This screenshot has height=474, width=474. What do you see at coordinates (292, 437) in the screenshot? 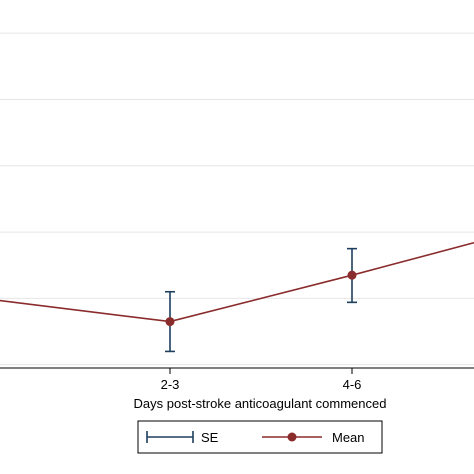
I see `legend-mean-symbol` at bounding box center [292, 437].